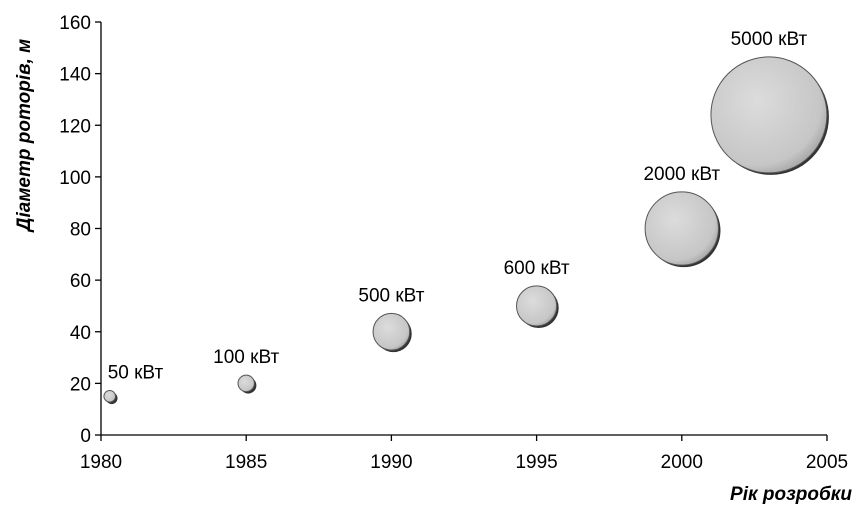 This screenshot has width=857, height=506. What do you see at coordinates (80, 281) in the screenshot?
I see `y-tick-label: 60` at bounding box center [80, 281].